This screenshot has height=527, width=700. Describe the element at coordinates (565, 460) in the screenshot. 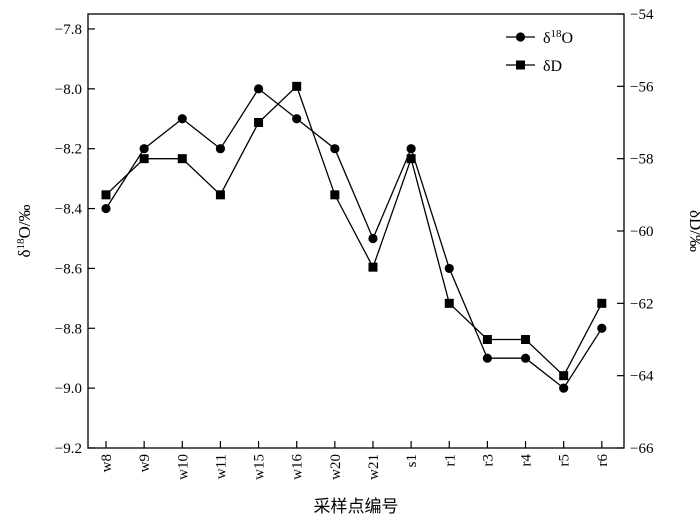

I see `x-axis-tick-label: r5` at that location.